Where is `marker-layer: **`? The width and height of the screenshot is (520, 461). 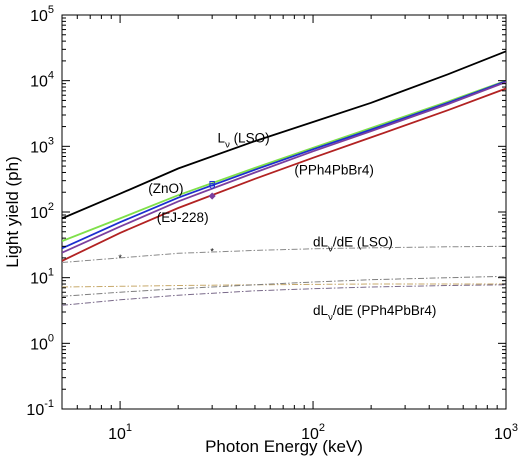 marker-layer: ** is located at coordinates (167, 221).